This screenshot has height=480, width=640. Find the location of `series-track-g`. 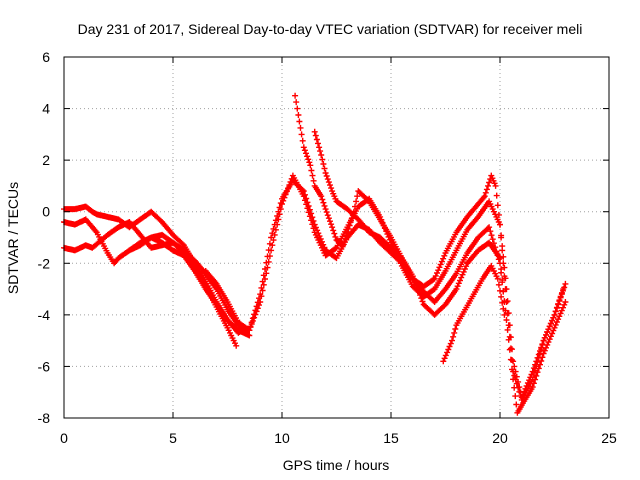

series-track-g is located at coordinates (409, 223).